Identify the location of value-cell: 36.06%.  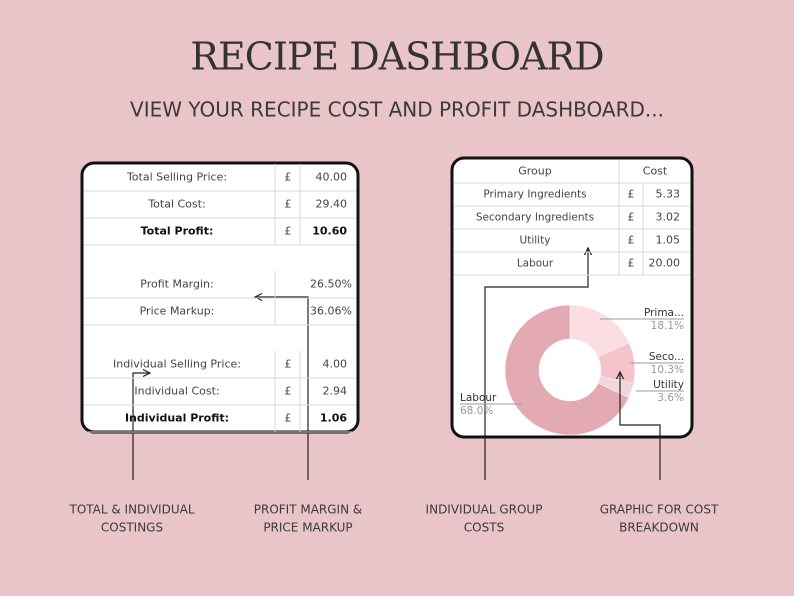
(331, 311).